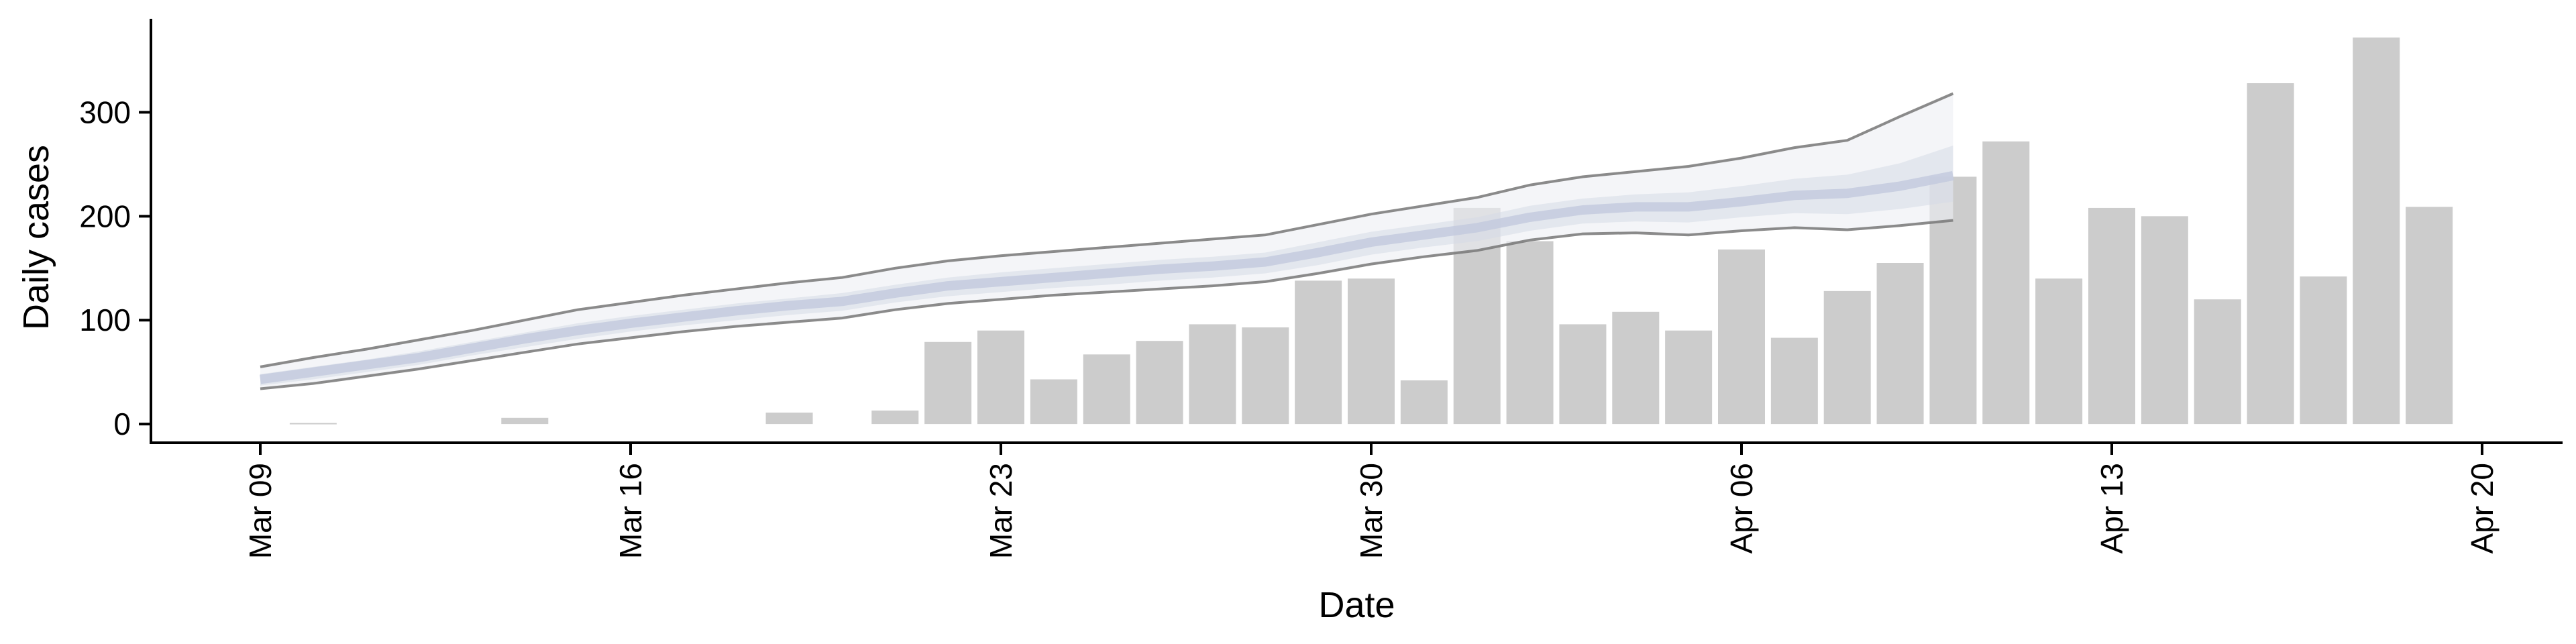  Describe the element at coordinates (2482, 508) in the screenshot. I see `x-tick-label: Apr 20` at that location.